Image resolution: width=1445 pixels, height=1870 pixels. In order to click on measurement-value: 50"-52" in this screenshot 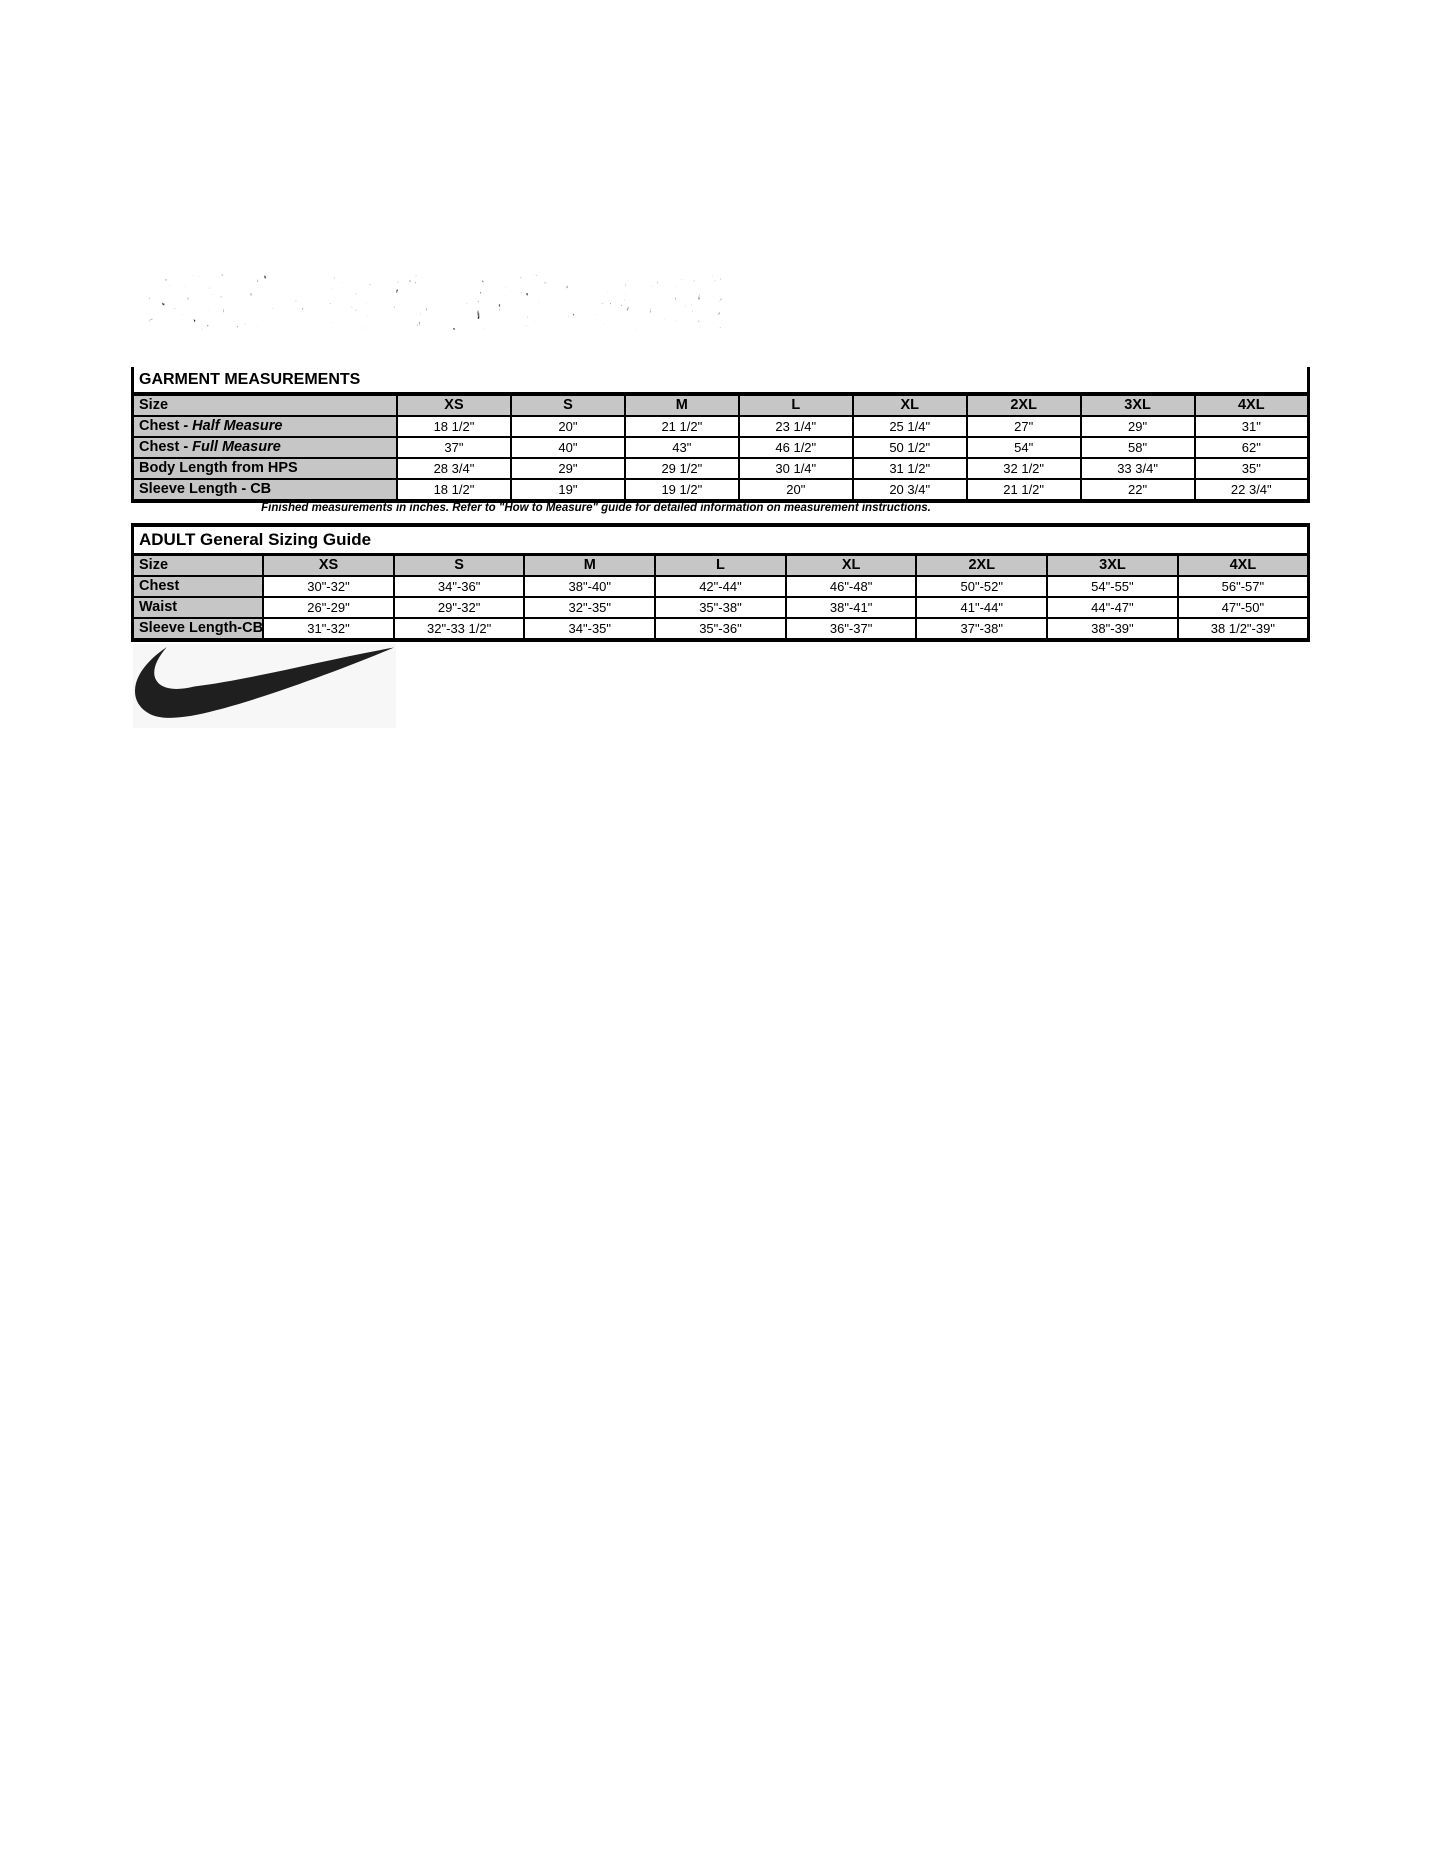, I will do `click(982, 586)`.